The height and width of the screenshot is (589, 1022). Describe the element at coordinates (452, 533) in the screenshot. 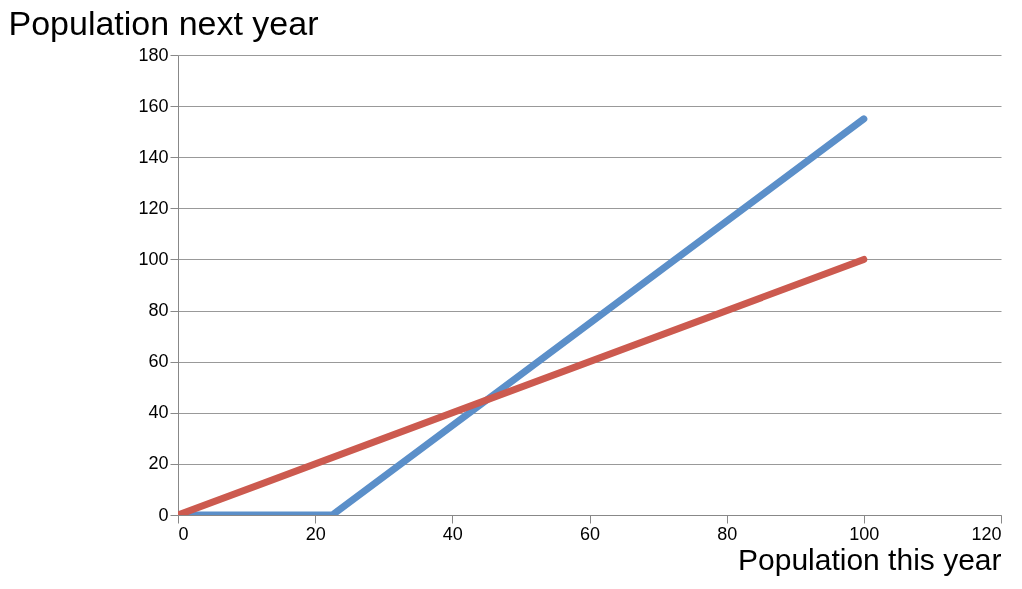

I see `x-tick-label: 40` at that location.